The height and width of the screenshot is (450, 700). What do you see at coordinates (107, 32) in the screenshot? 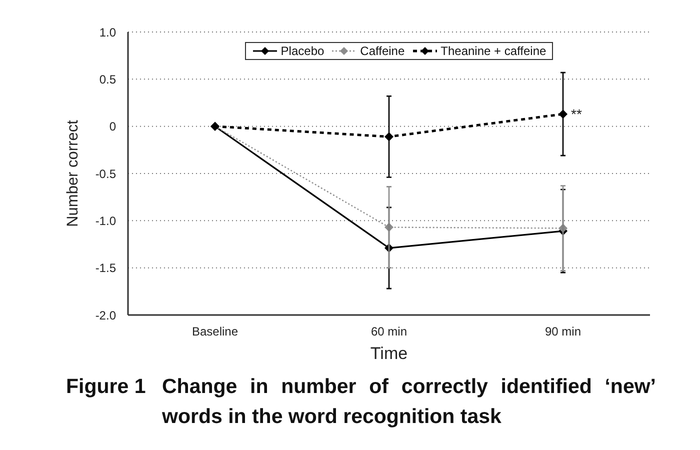
I see `y-tick-label: 1.0` at bounding box center [107, 32].